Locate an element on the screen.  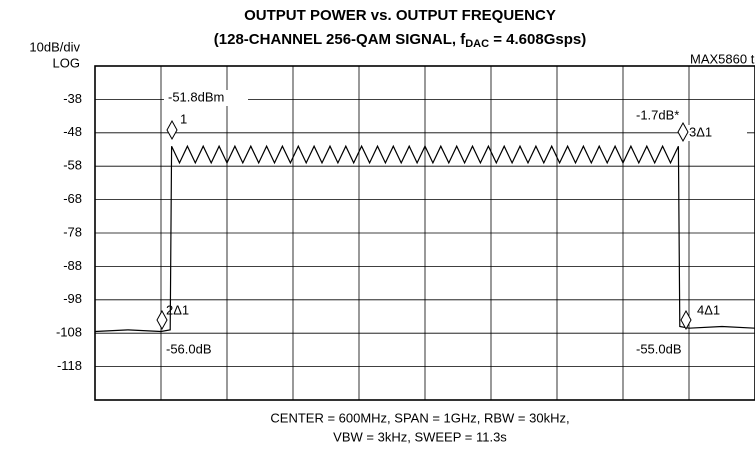
y-tick-label: -68 is located at coordinates (72, 198).